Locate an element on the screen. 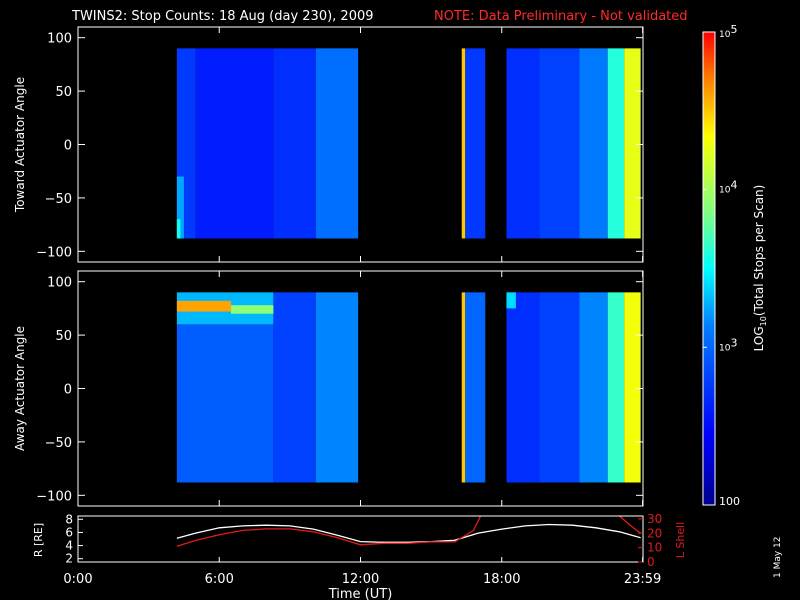 The height and width of the screenshot is (600, 800). y2-tick-label: 30 is located at coordinates (654, 519).